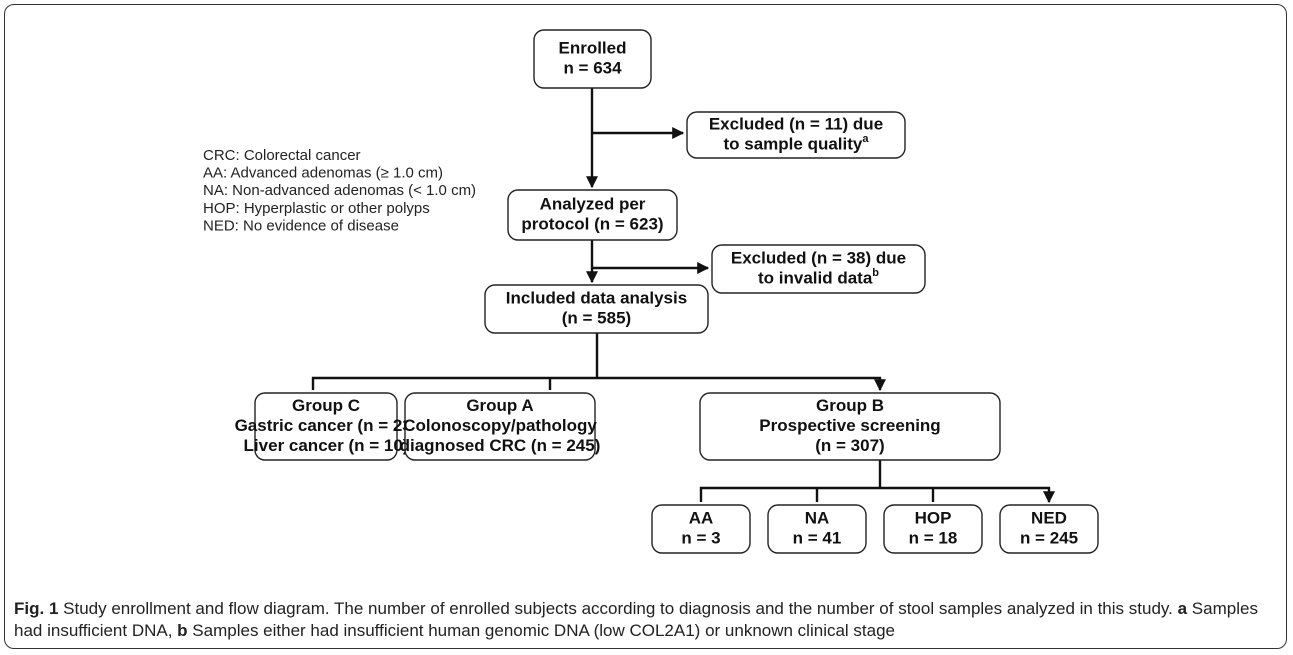 The width and height of the screenshot is (1293, 655). What do you see at coordinates (850, 405) in the screenshot?
I see `node-label: Group B` at bounding box center [850, 405].